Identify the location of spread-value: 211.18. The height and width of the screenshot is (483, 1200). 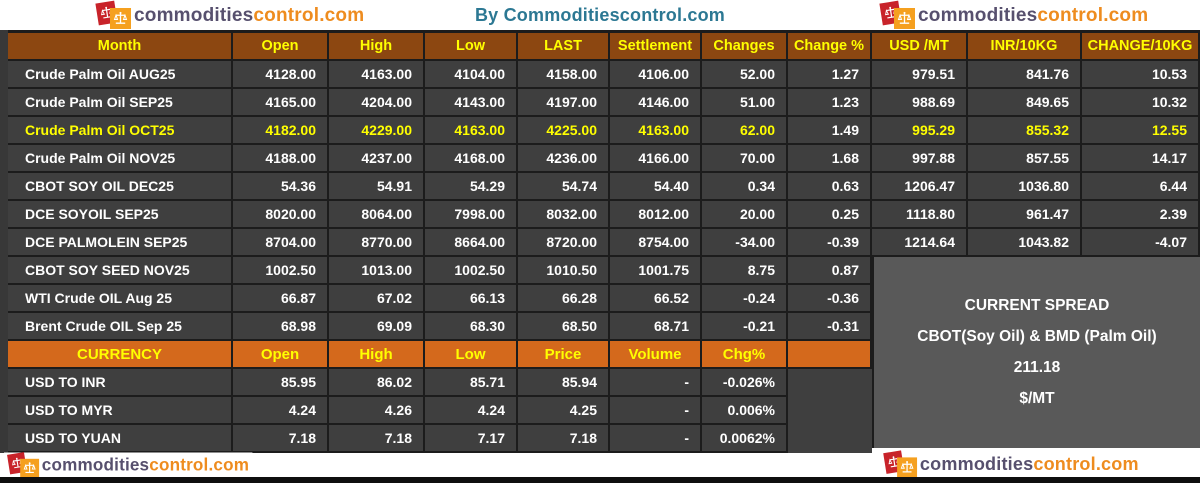
(1037, 367).